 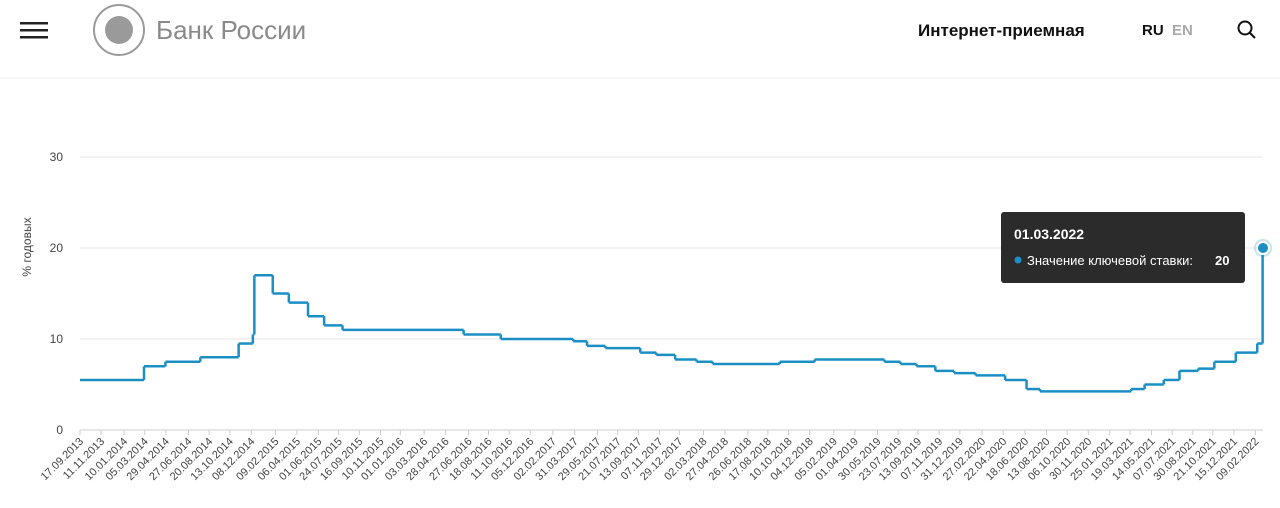 I want to click on tooltip-date: 01.03.2022, so click(x=1049, y=234).